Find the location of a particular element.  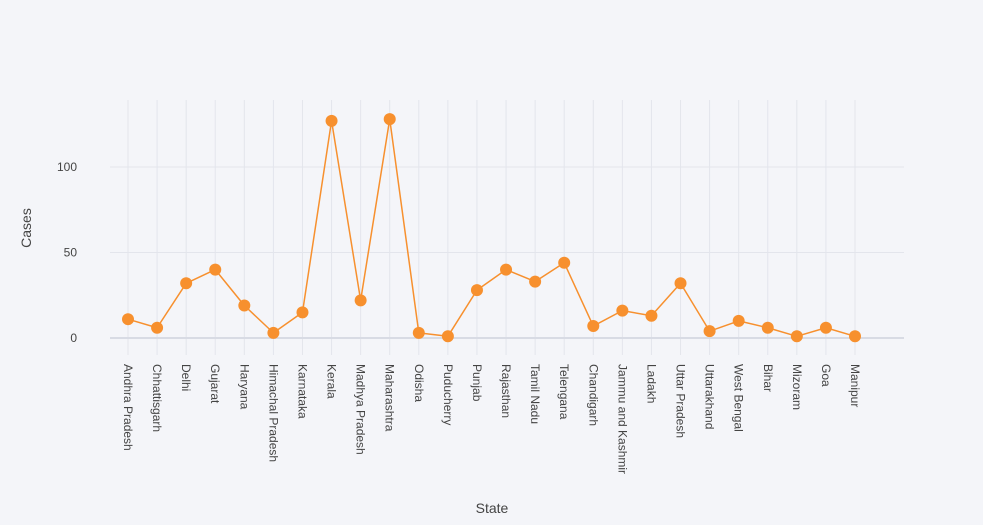

x-tick-label: Telengana is located at coordinates (564, 392).